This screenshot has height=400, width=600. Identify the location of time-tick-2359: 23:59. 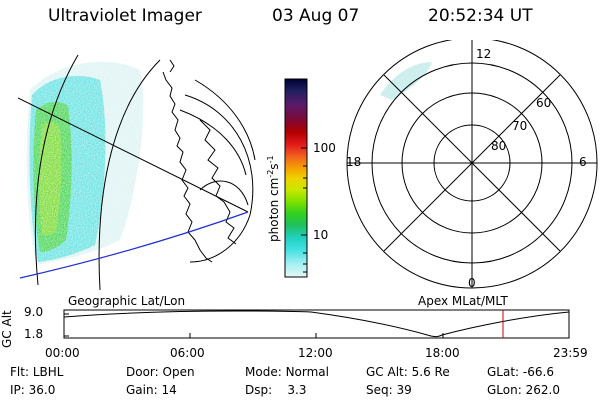
(570, 353).